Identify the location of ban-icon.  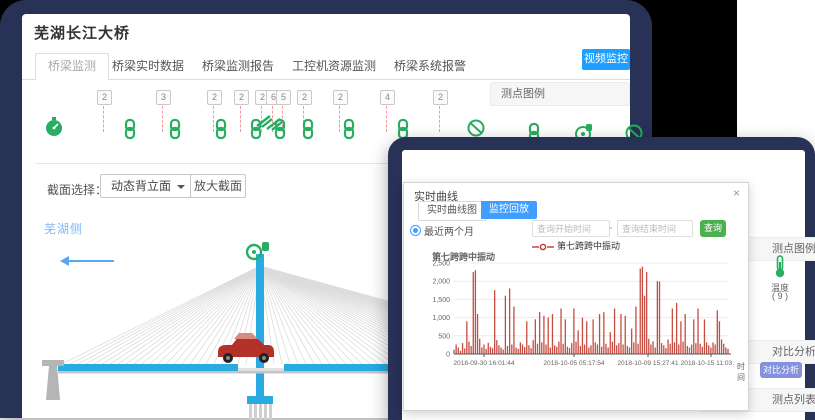
(476, 128).